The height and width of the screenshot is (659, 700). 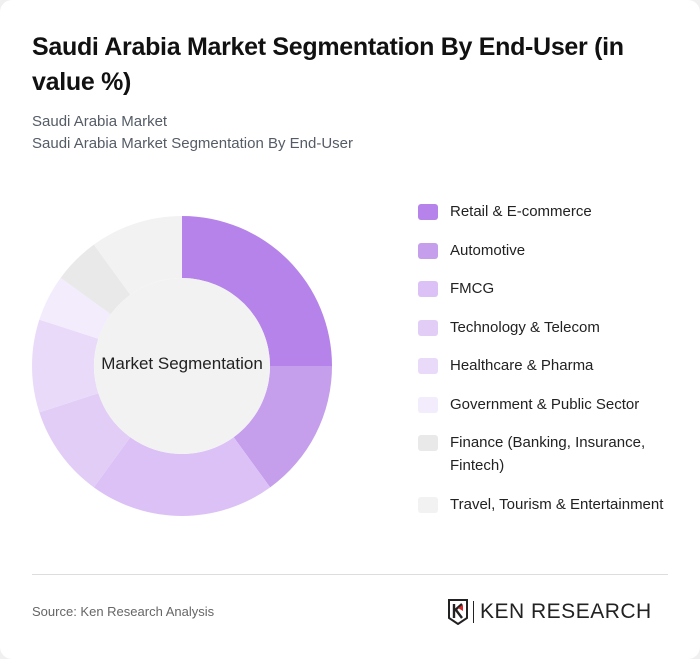 I want to click on legend-item: Finance (Banking, Insurance, Fintech), so click(x=548, y=454).